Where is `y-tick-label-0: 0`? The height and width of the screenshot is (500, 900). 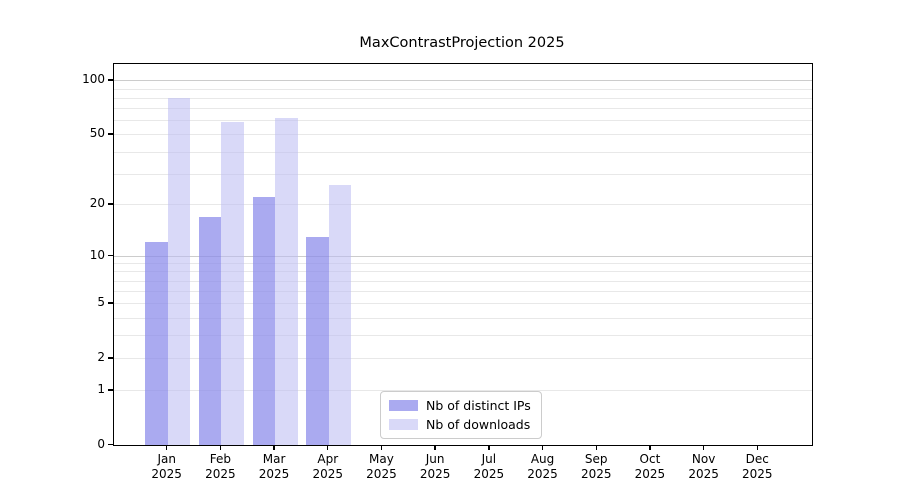 y-tick-label-0: 0 is located at coordinates (101, 444).